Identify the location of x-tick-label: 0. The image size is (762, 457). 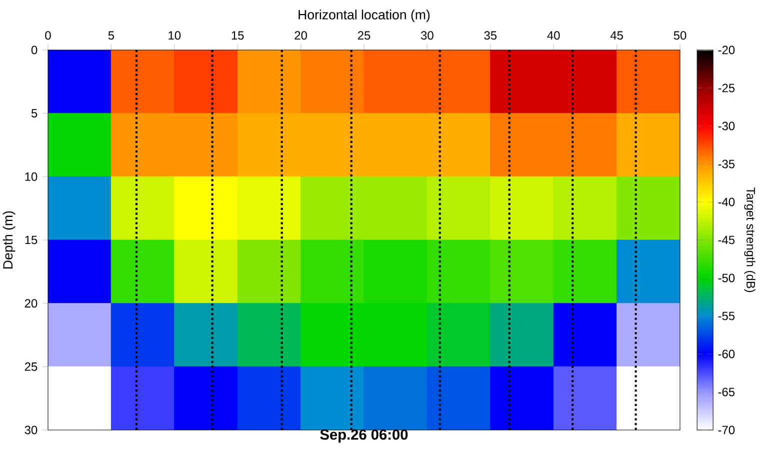
(48, 35).